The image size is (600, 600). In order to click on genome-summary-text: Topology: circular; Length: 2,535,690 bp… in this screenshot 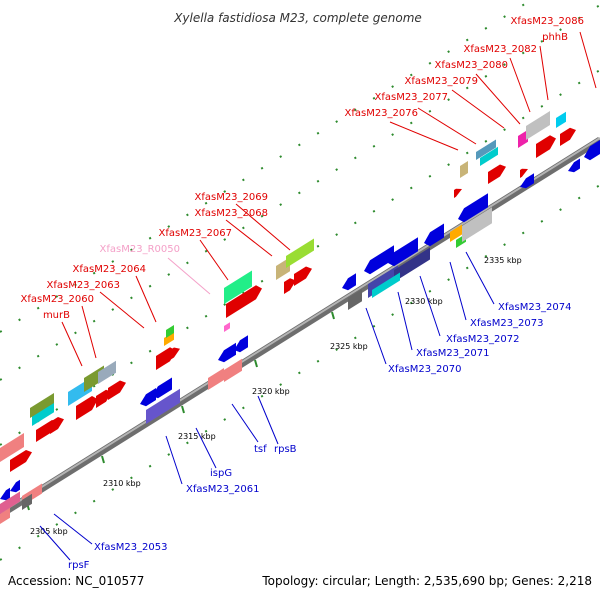, I will do `click(426, 581)`.